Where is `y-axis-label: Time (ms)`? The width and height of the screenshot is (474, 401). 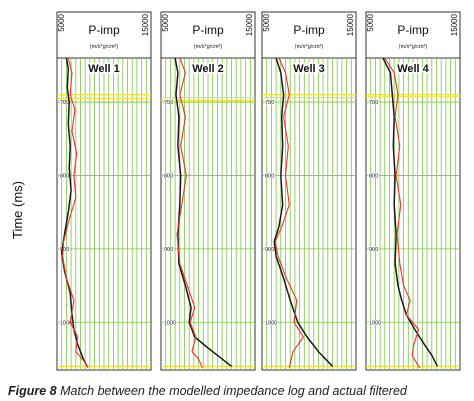 y-axis-label: Time (ms) is located at coordinates (17, 210).